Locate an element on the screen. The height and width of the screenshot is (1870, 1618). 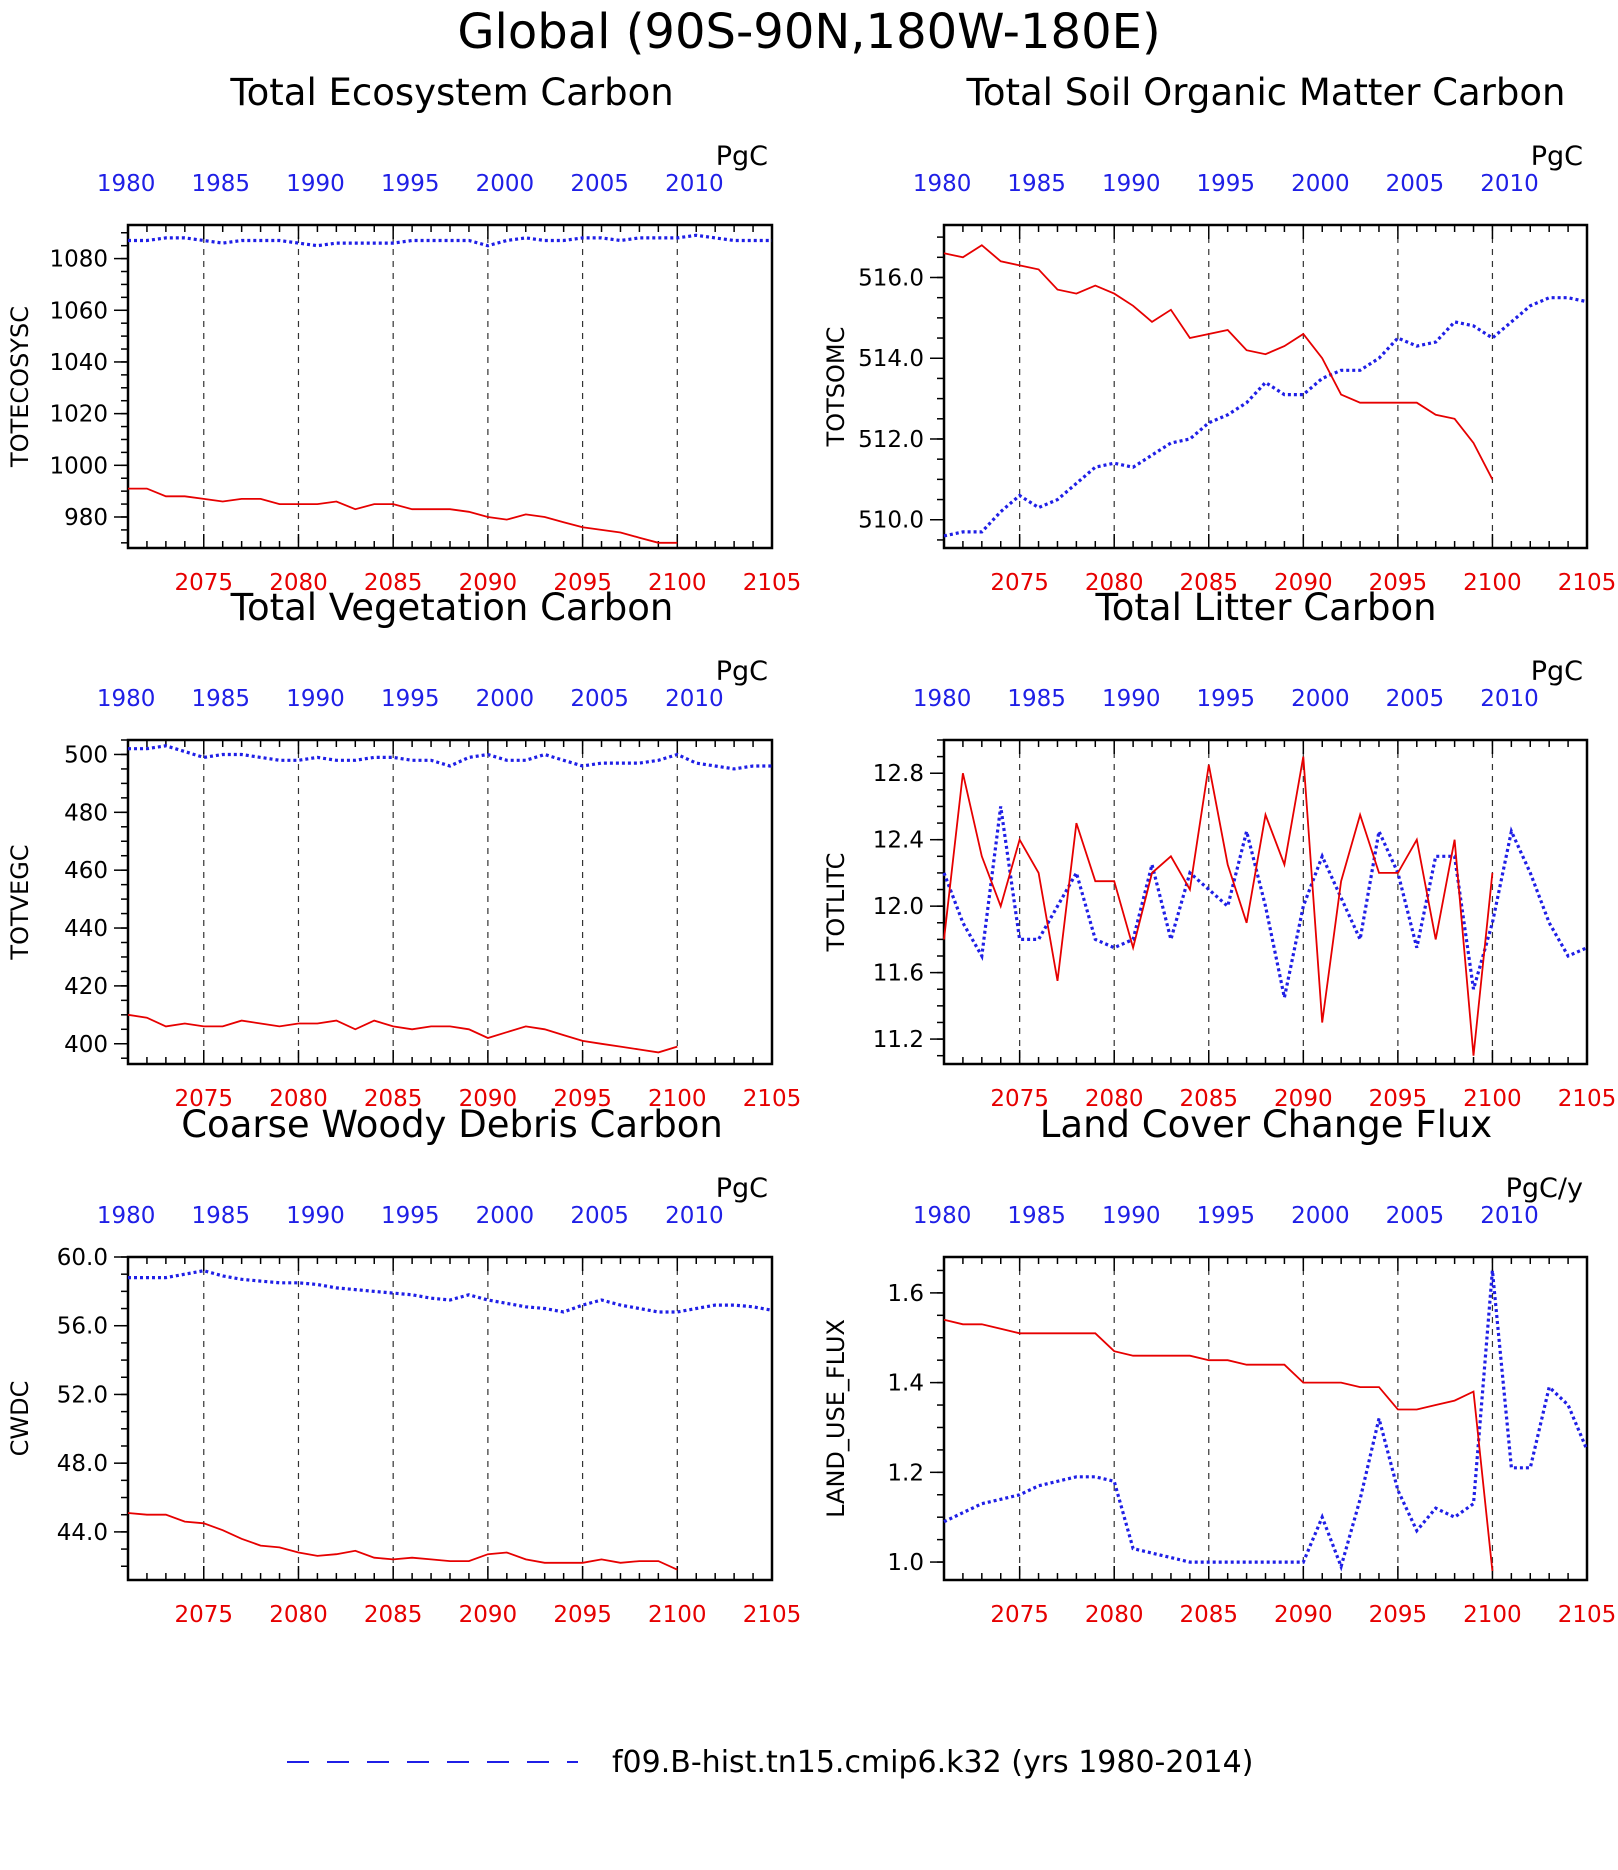
y-tick-label: 1000 is located at coordinates (78, 466).